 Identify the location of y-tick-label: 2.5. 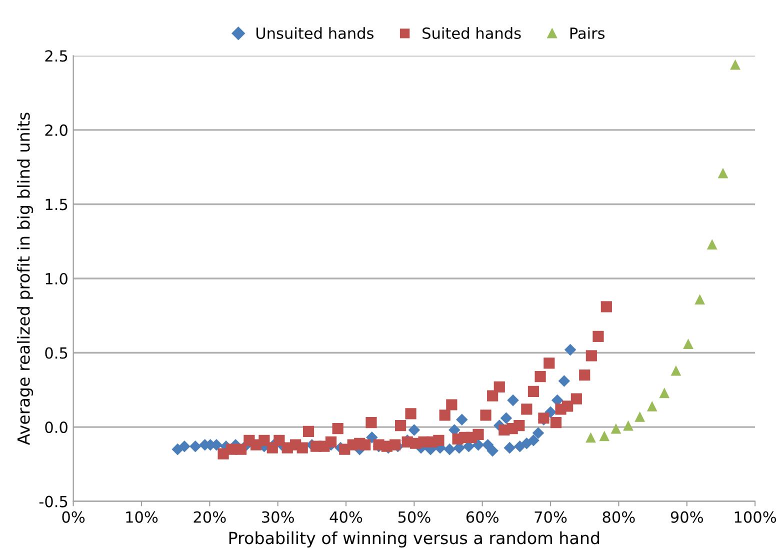
(56, 56).